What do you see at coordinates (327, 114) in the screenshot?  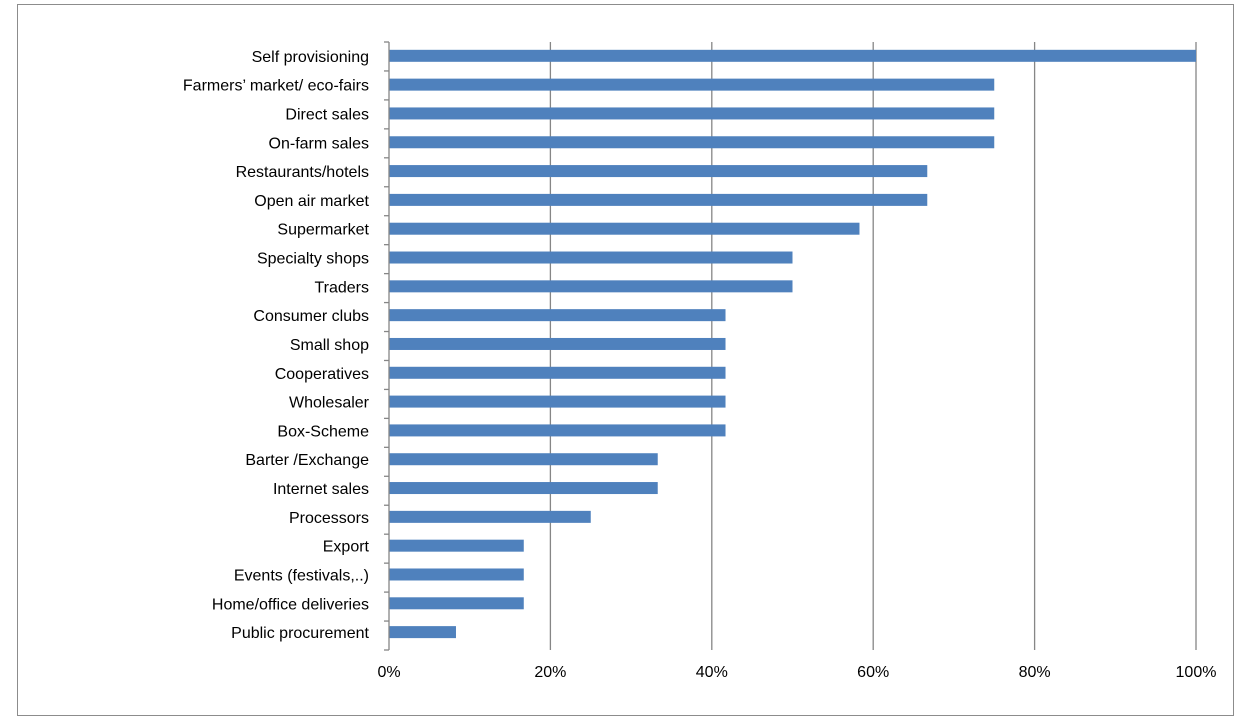 I see `category-label: Direct sales` at bounding box center [327, 114].